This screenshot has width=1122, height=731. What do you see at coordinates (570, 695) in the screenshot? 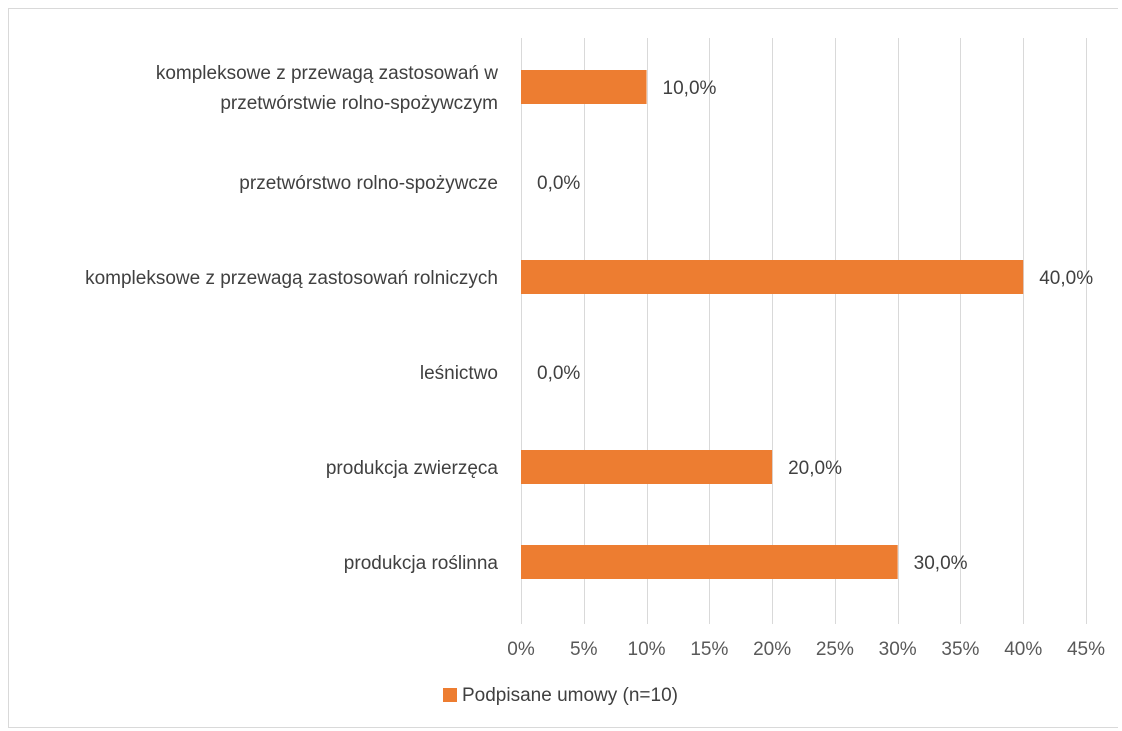
I see `legend-label: Podpisane umowy (n=10)` at bounding box center [570, 695].